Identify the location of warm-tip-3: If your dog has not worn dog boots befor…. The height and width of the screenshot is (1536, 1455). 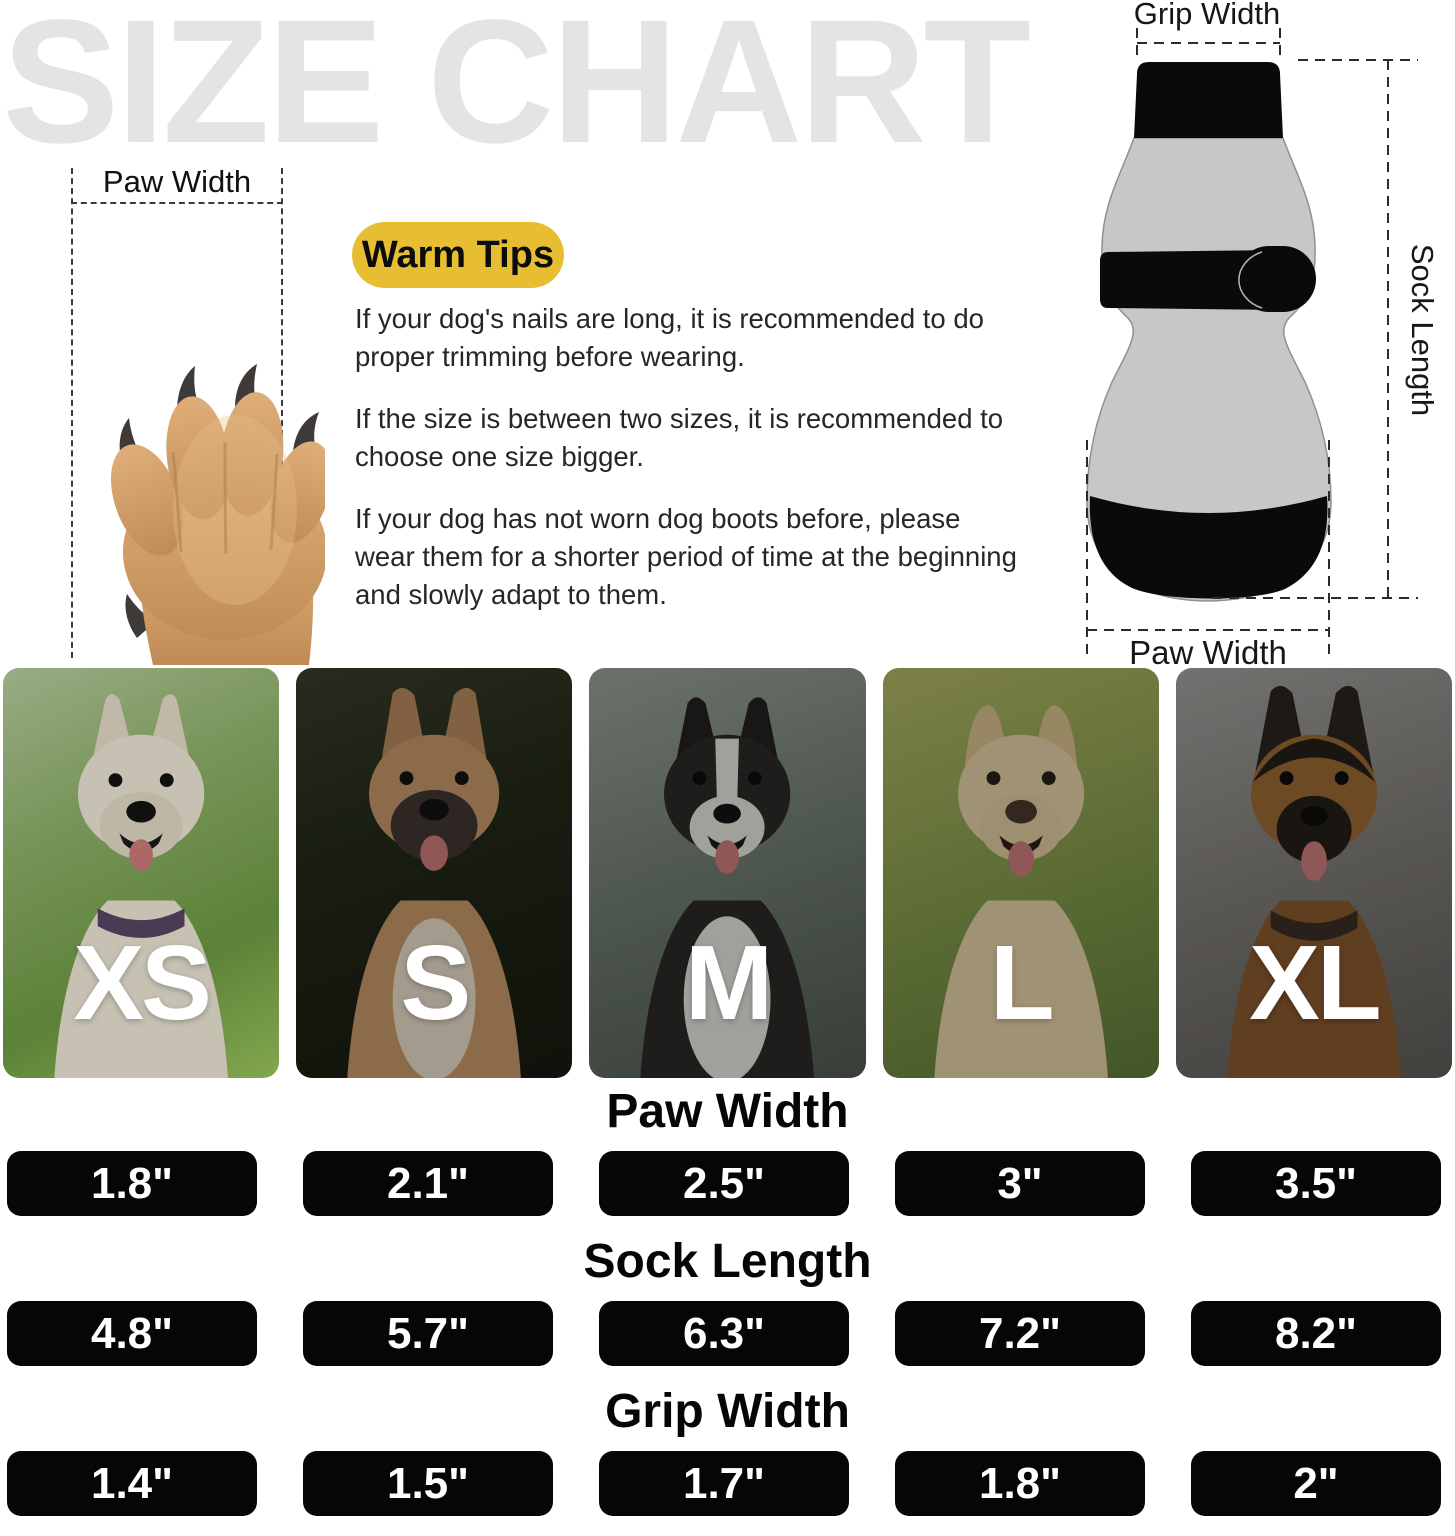
(686, 556).